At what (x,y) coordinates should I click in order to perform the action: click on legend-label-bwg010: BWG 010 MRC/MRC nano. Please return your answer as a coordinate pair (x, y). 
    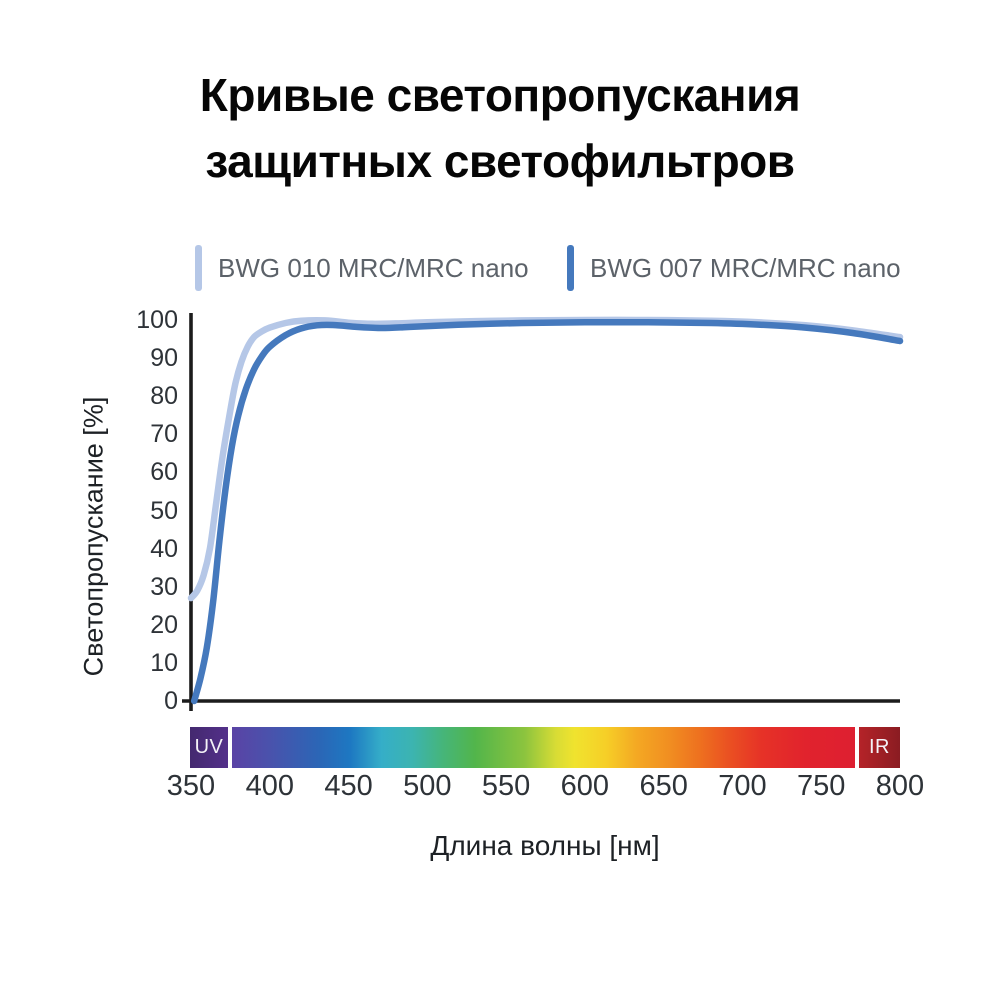
    Looking at the image, I should click on (373, 267).